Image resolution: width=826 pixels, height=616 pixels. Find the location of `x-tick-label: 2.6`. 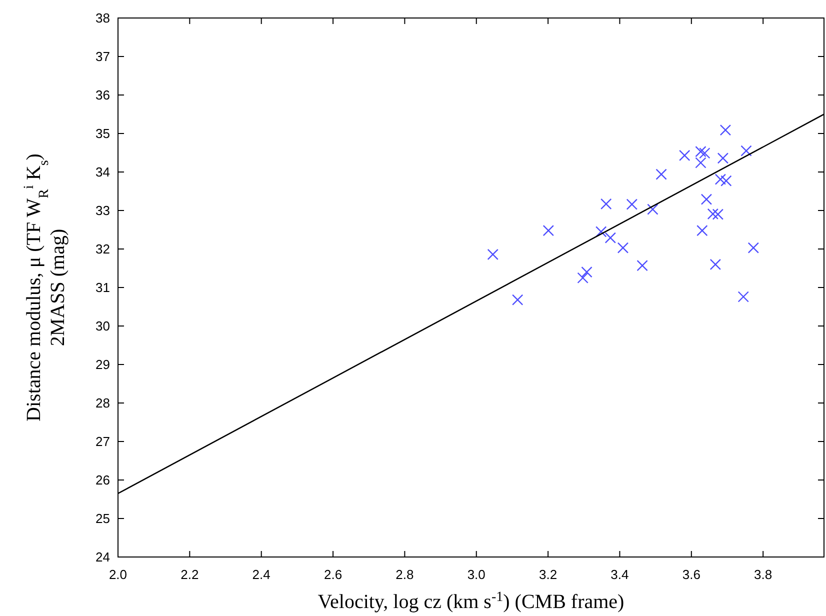

x-tick-label: 2.6 is located at coordinates (333, 574).